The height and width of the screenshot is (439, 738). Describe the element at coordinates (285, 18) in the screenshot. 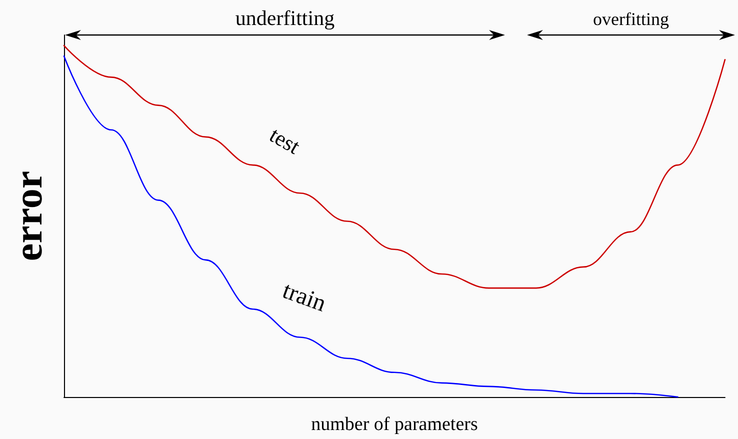

I see `text: underfitting` at that location.